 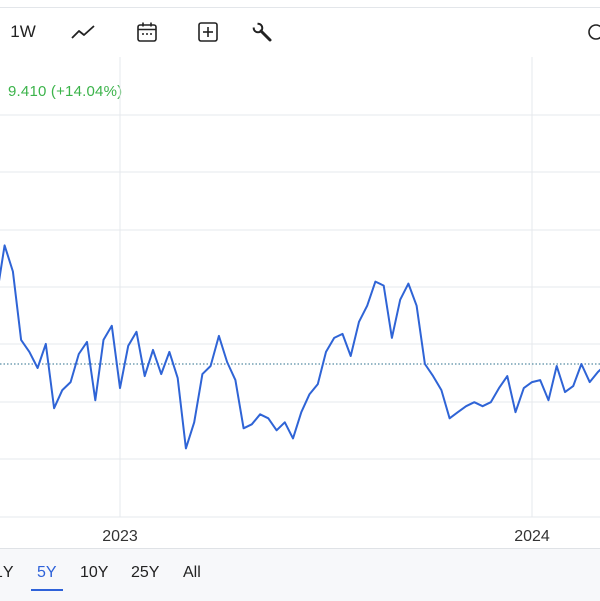 I want to click on wrench-icon, so click(x=262, y=32).